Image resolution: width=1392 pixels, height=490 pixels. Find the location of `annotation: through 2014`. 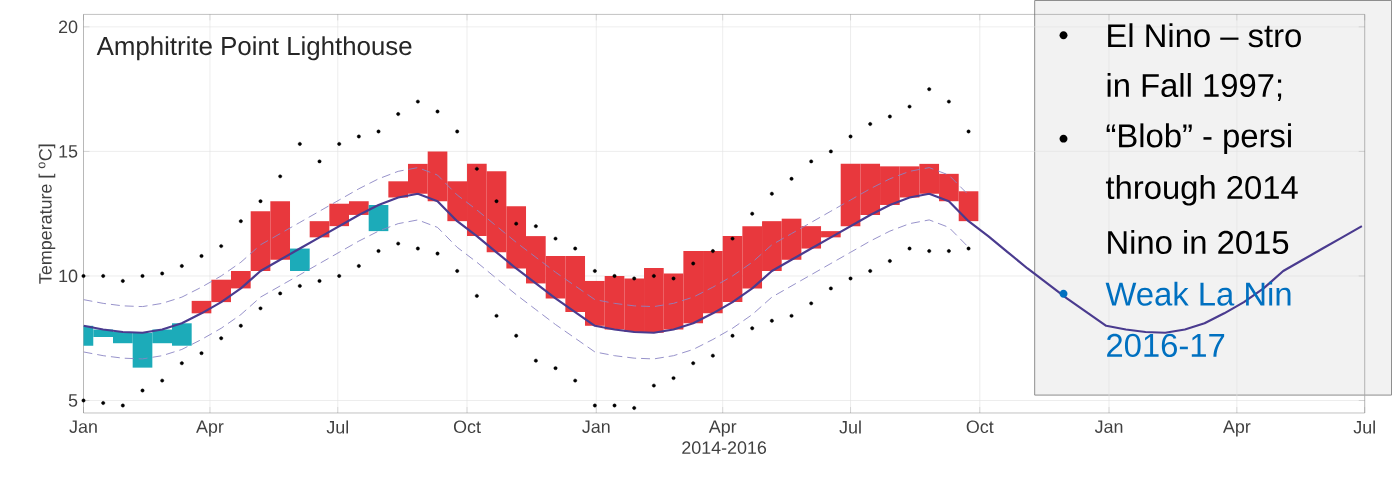

annotation: through 2014 is located at coordinates (1201, 190).